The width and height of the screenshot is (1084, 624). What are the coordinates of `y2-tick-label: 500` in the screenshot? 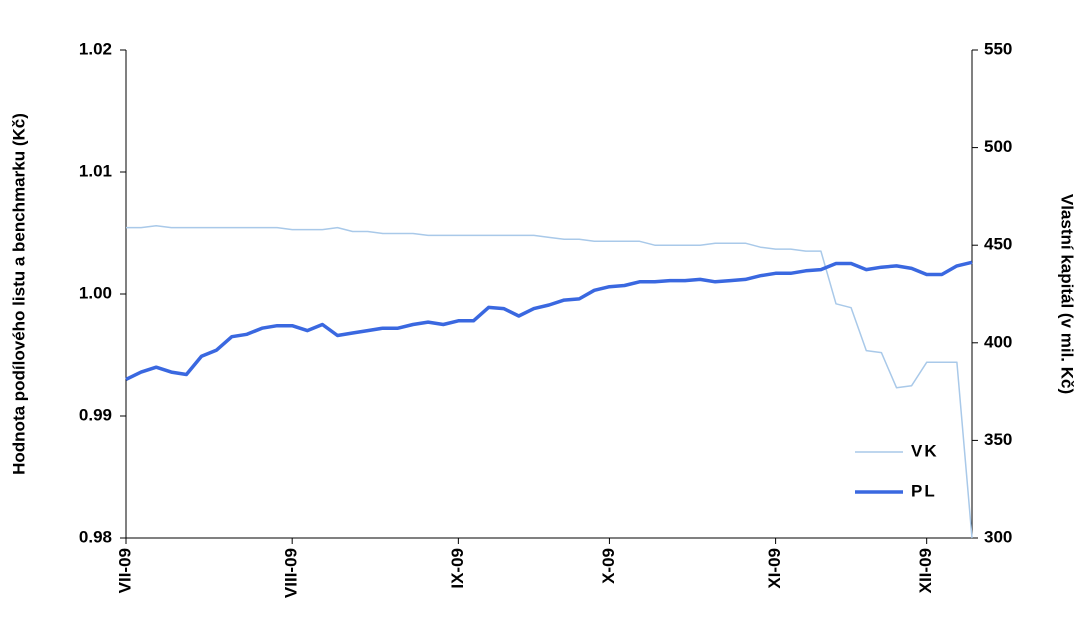 It's located at (998, 146).